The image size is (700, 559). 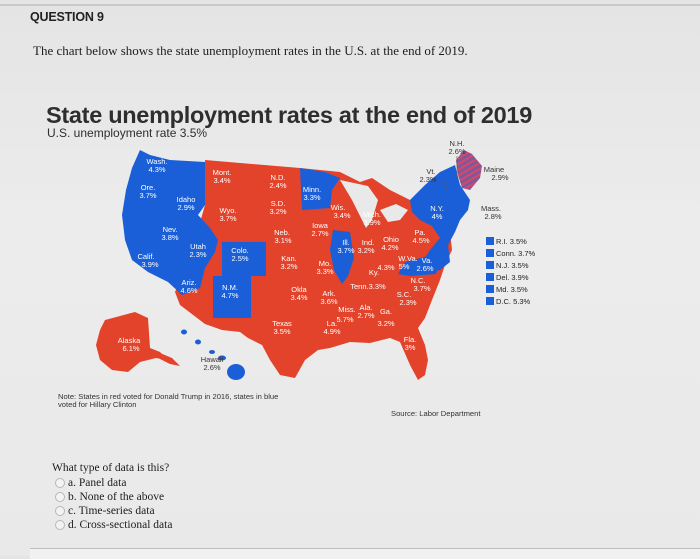 I want to click on map-great-lakes, so click(x=359, y=204).